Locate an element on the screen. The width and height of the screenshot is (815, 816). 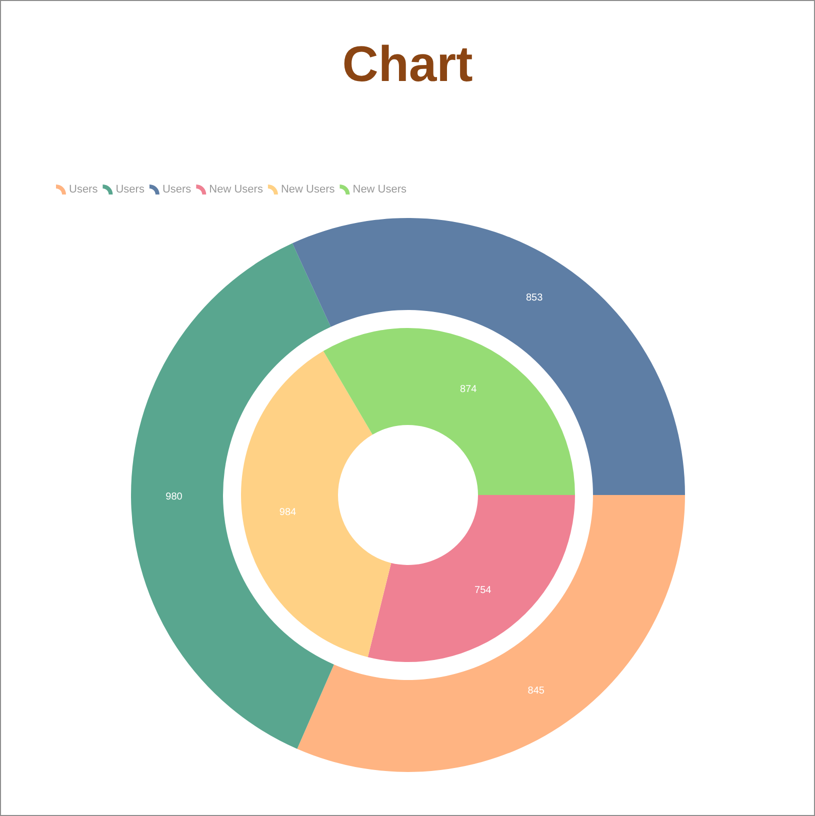
data-label: 874 is located at coordinates (469, 390).